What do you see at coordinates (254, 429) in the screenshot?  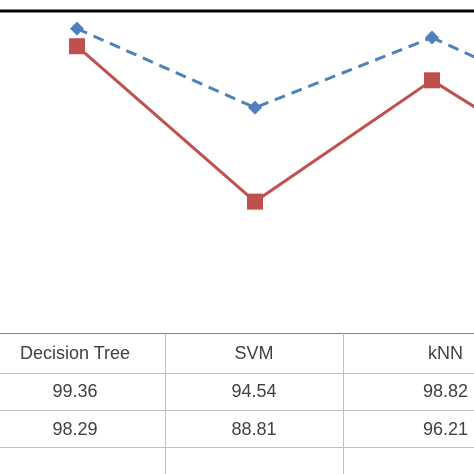 I see `table-cell: 88.81` at bounding box center [254, 429].